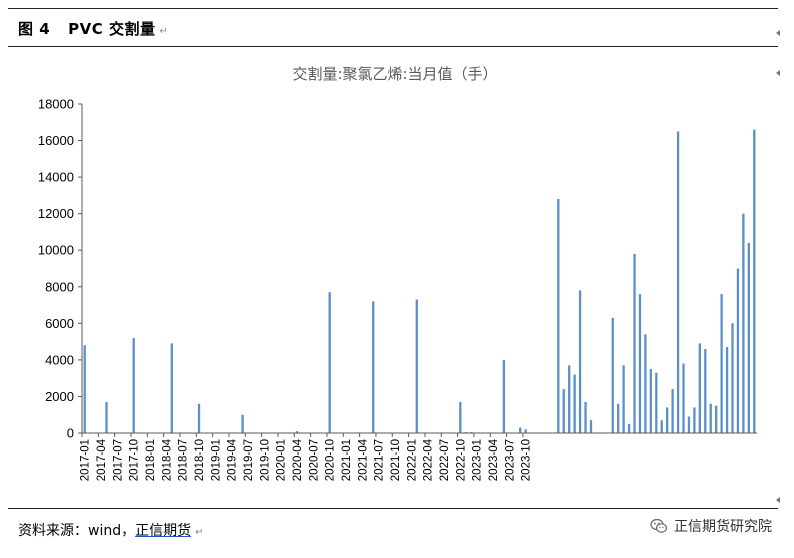 The width and height of the screenshot is (794, 558). I want to click on x-tick-label: 2022-01, so click(412, 460).